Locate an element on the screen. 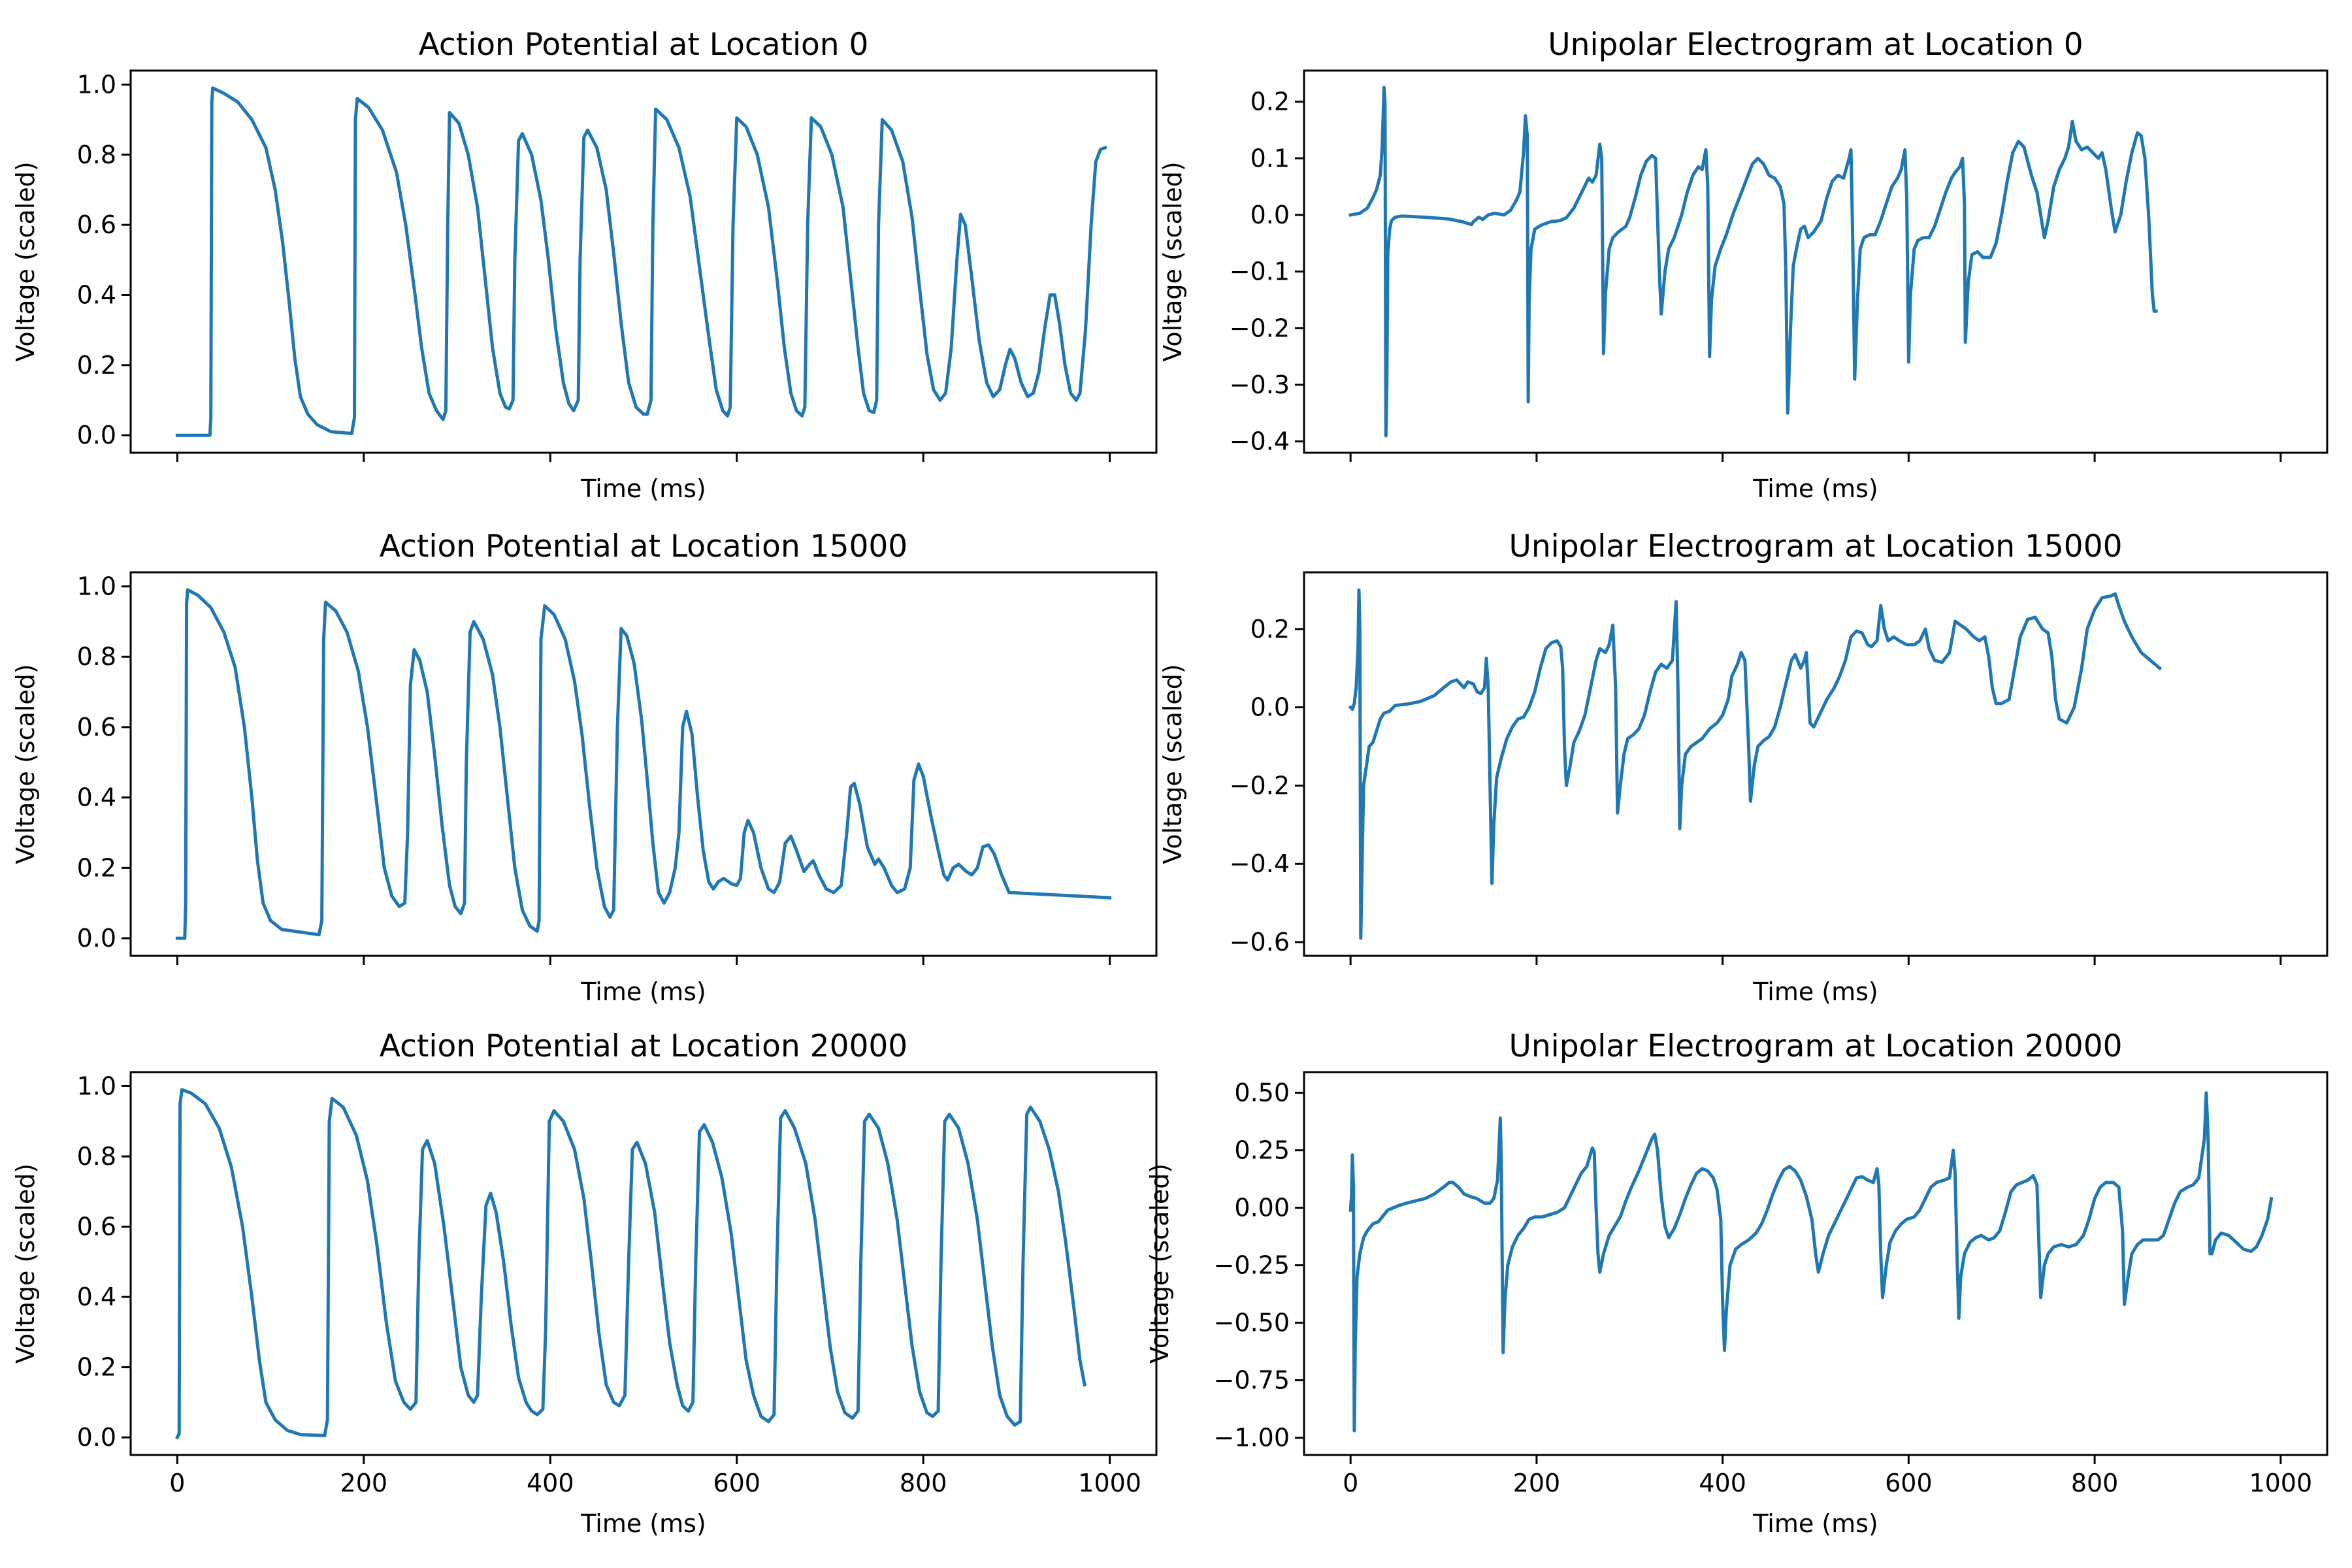 The height and width of the screenshot is (1568, 2352). y-tick-label: −0.50 is located at coordinates (1252, 1323).